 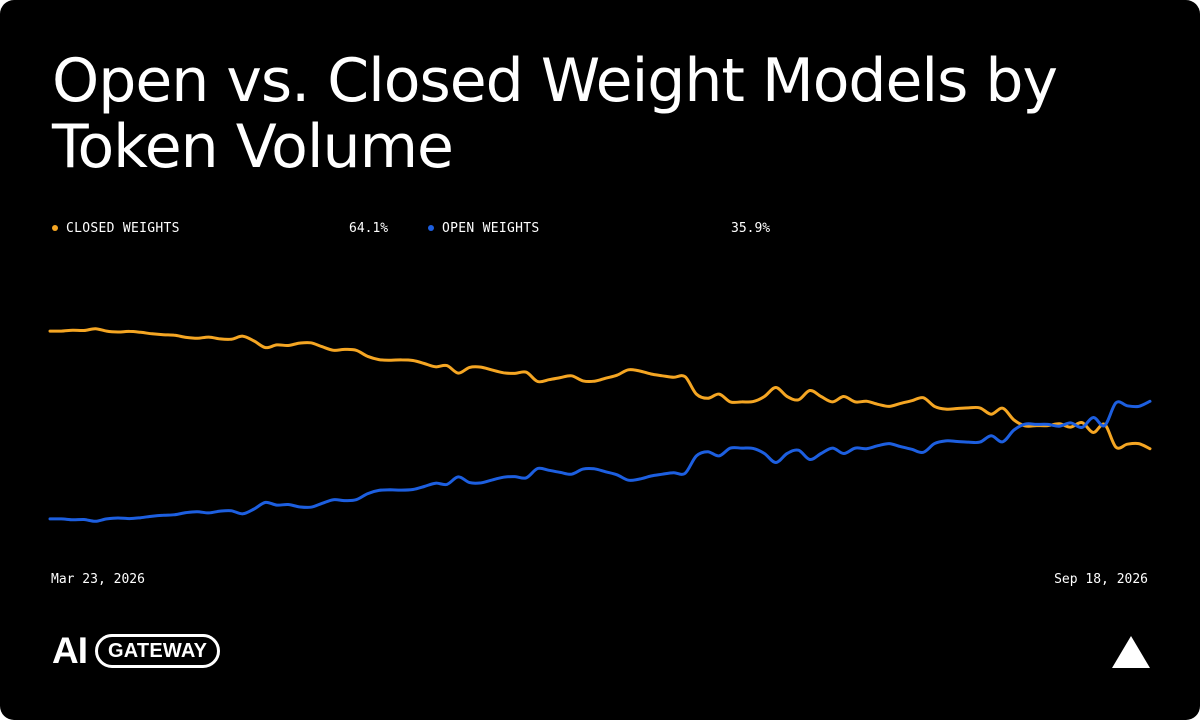 I want to click on logo-ai-text: AI, so click(x=70, y=650).